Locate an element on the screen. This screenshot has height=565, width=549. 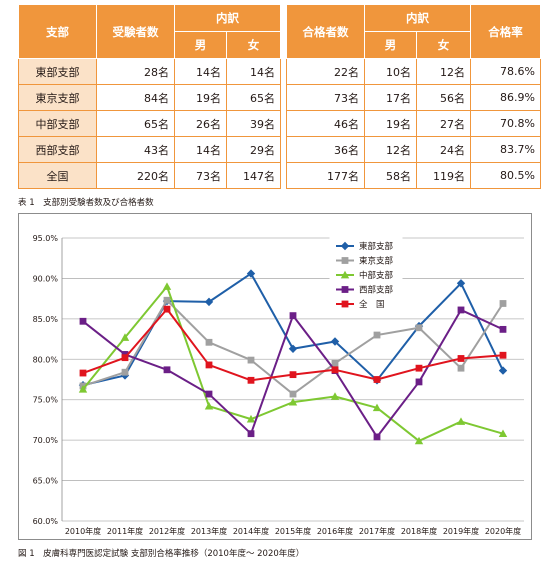
header-passers: 合格者数 is located at coordinates (325, 31).